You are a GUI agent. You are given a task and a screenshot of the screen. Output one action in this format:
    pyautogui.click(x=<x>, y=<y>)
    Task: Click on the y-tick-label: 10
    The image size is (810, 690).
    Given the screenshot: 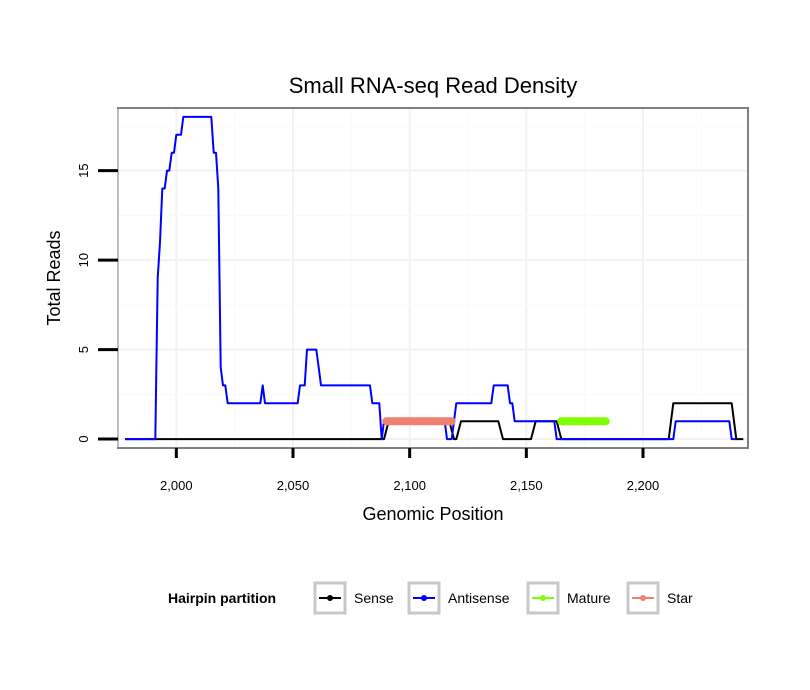 What is the action you would take?
    pyautogui.click(x=83, y=260)
    